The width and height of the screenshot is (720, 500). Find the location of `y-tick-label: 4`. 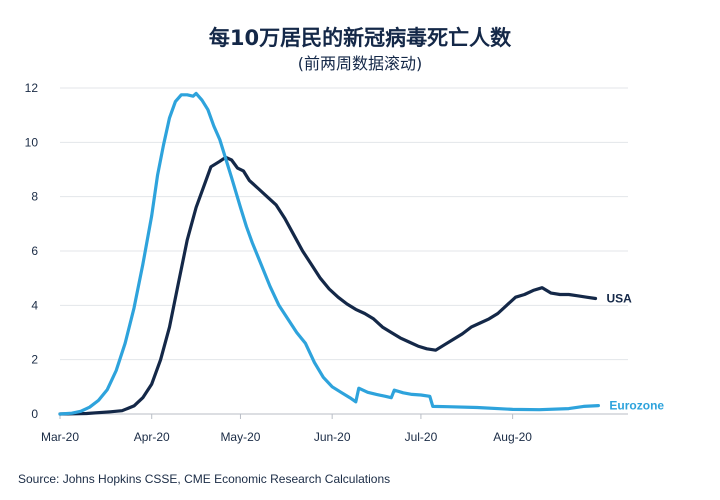

y-tick-label: 4 is located at coordinates (34, 305).